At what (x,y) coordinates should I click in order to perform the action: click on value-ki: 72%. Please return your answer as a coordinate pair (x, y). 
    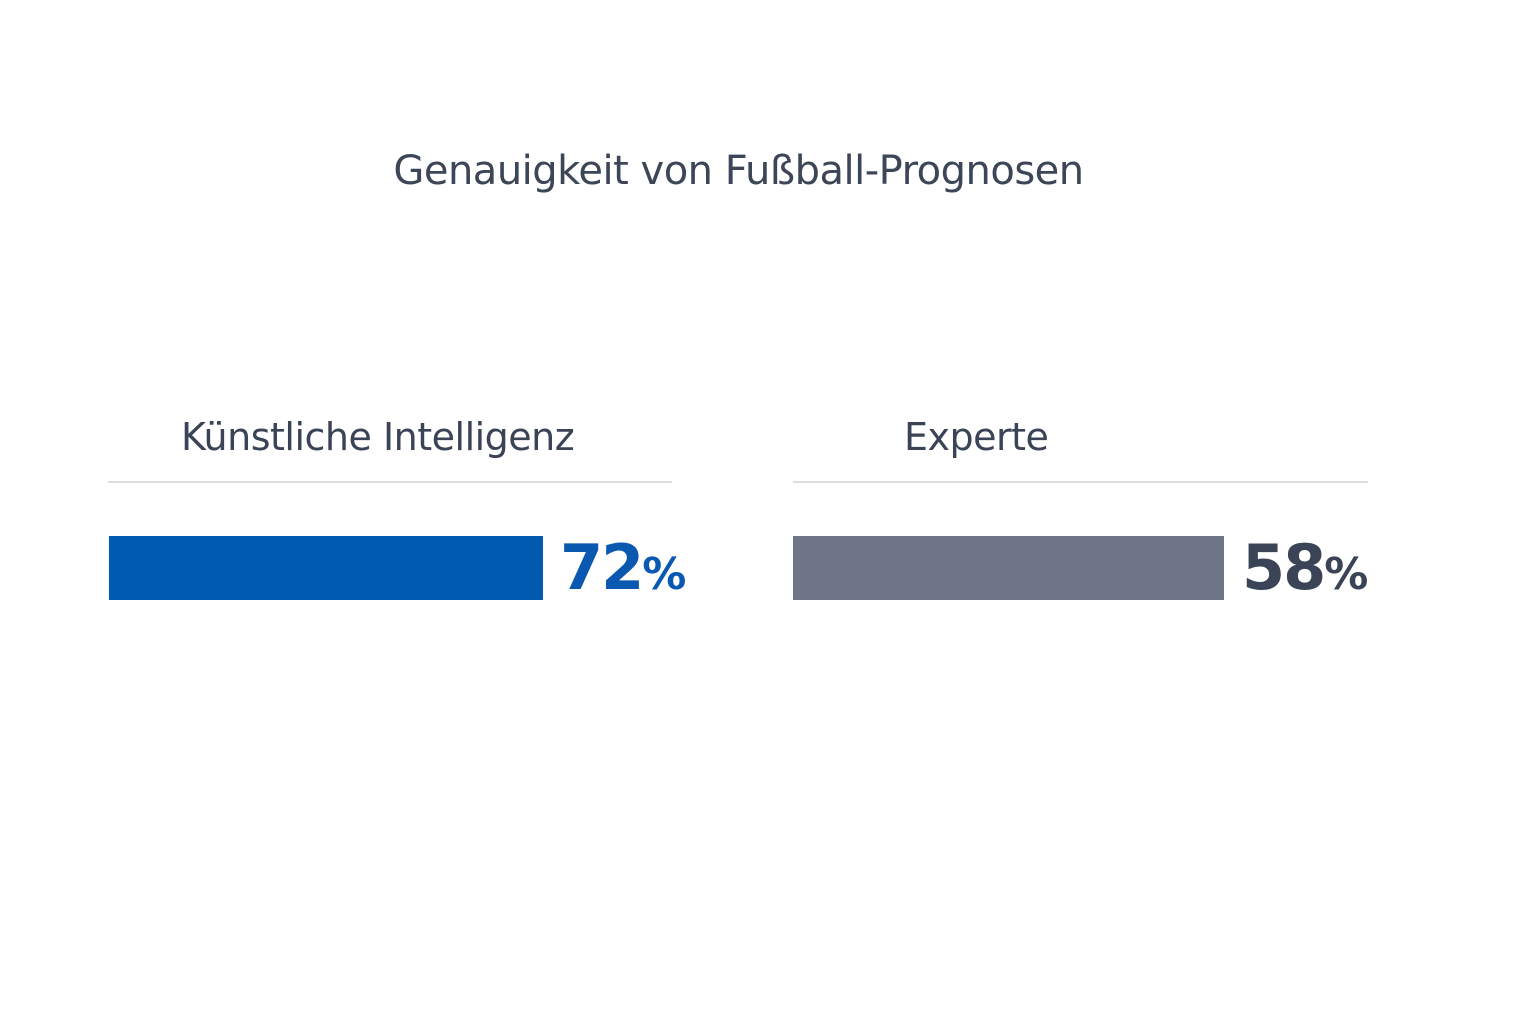
    Looking at the image, I should click on (623, 567).